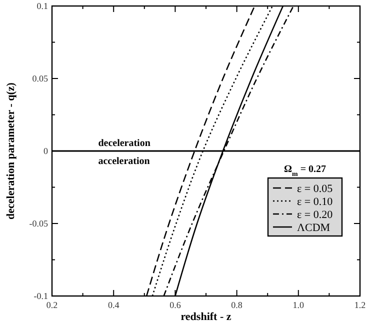 Image resolution: width=374 pixels, height=332 pixels. Describe the element at coordinates (206, 317) in the screenshot. I see `x-axis-title: redshift - z` at that location.